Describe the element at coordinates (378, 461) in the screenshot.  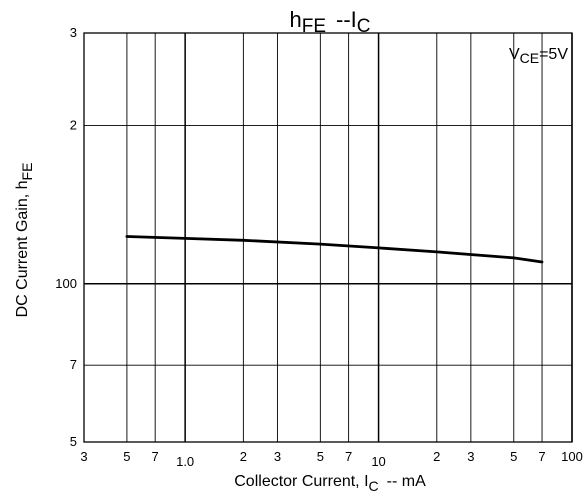
I see `x-tick-label: 10` at that location.